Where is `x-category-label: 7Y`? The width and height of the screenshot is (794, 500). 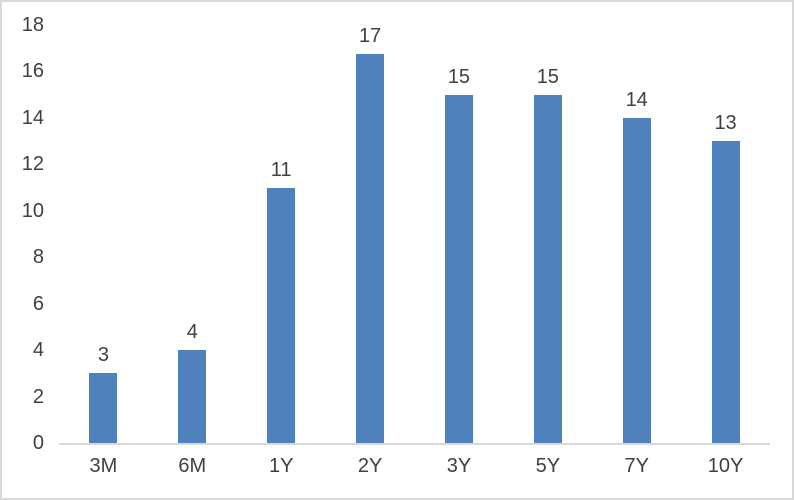 x-category-label: 7Y is located at coordinates (636, 466).